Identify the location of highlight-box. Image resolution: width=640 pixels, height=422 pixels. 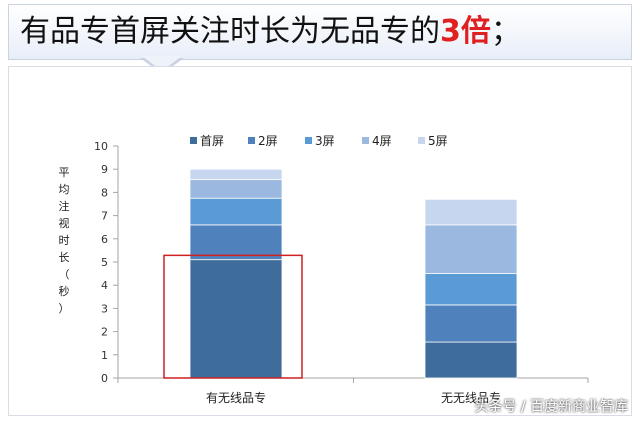
(233, 316).